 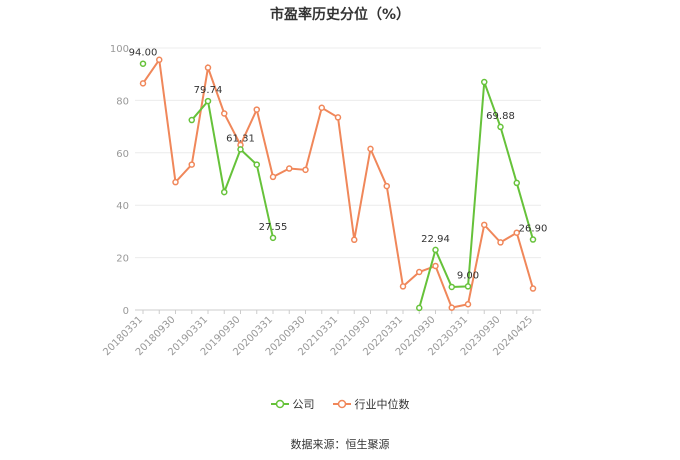 I want to click on data-label-company: 79.74, so click(x=208, y=90).